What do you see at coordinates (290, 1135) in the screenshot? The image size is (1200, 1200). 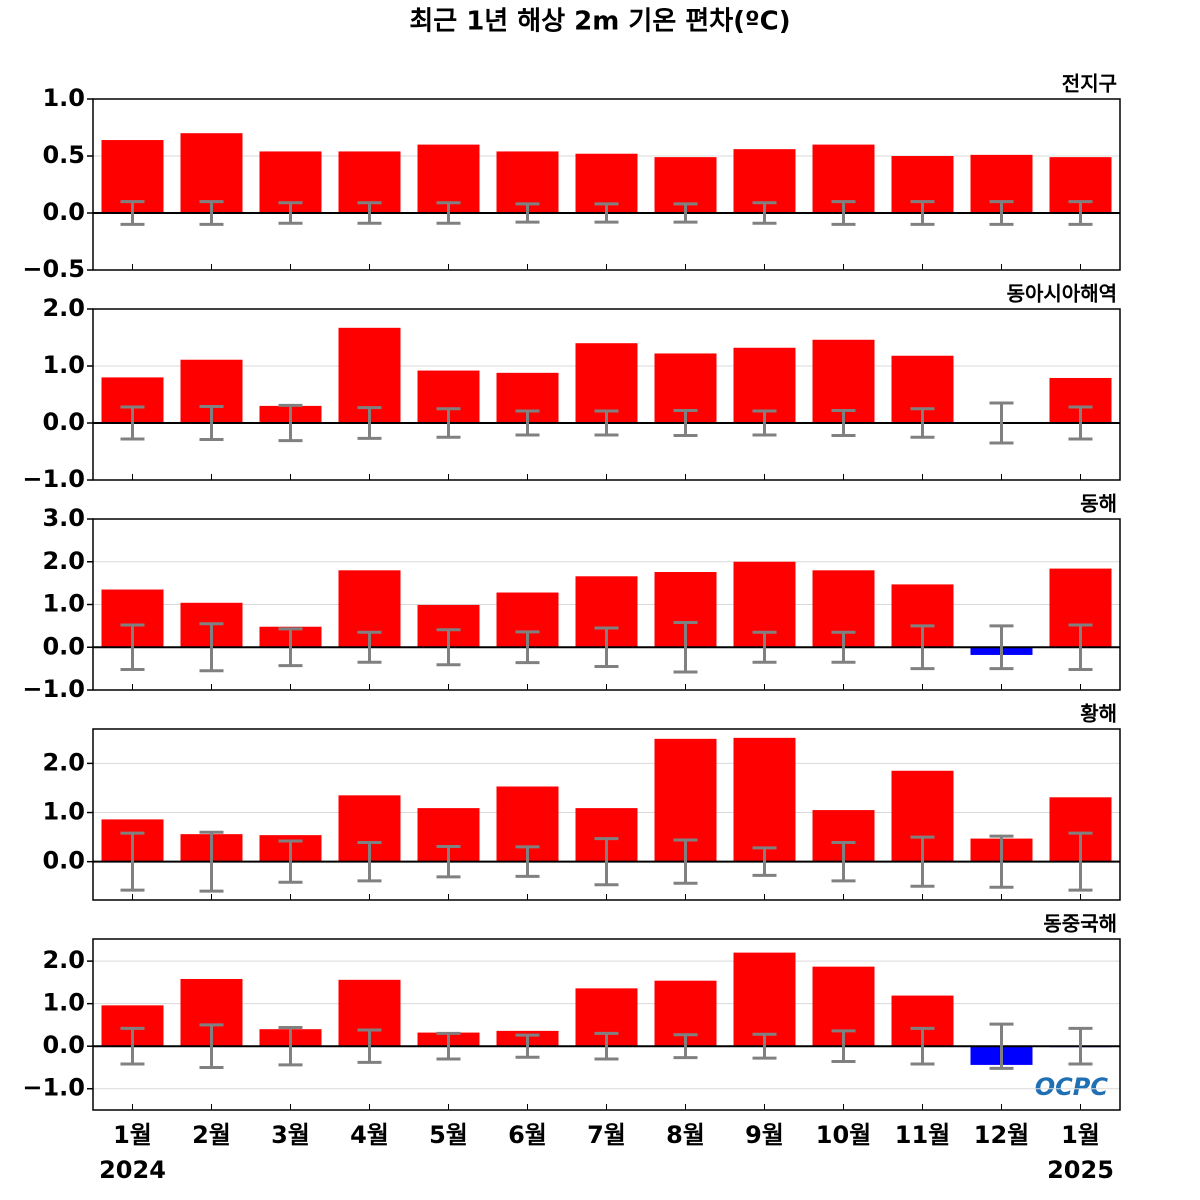 I see `x-tick-label: 3월` at bounding box center [290, 1135].